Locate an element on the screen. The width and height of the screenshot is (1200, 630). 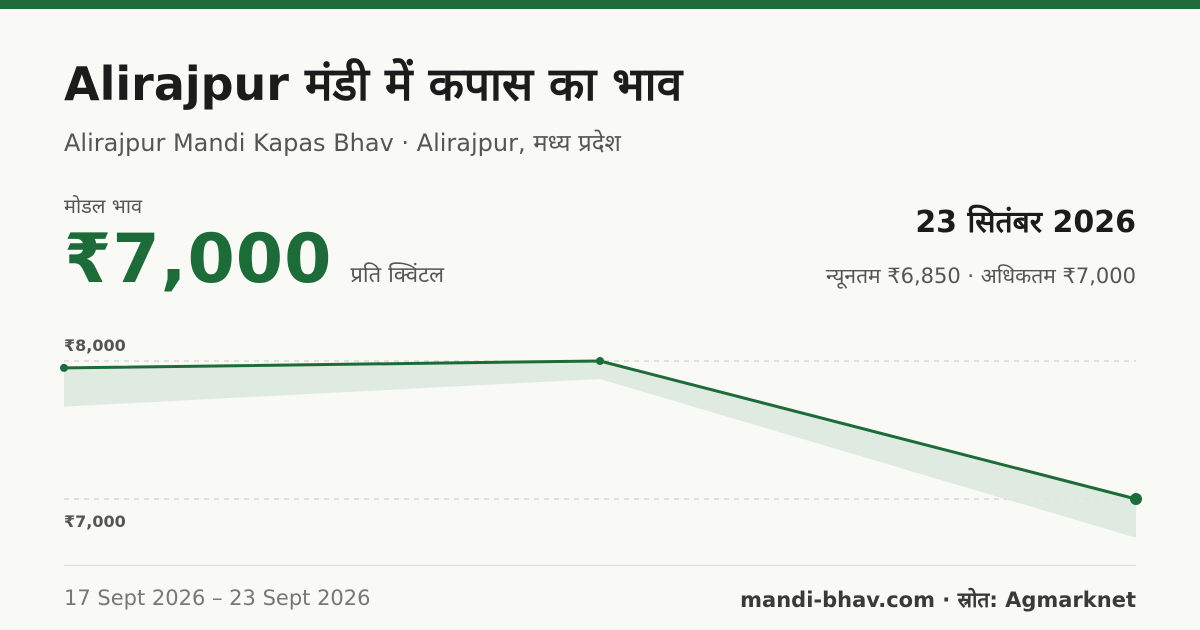
footer-source: mandi-bhav.com · स्रोत: Agmarknet is located at coordinates (938, 600).